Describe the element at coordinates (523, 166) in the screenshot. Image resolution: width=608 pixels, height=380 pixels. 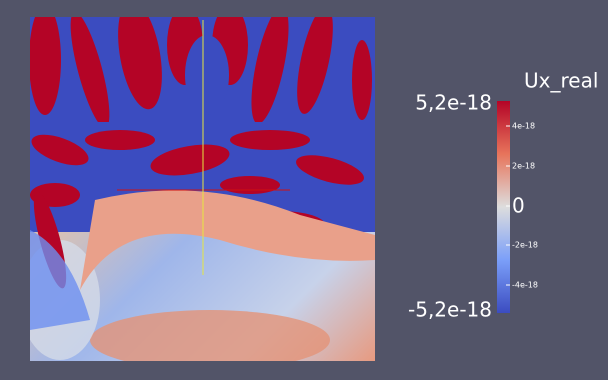
I see `tick-label: 2e-18` at that location.